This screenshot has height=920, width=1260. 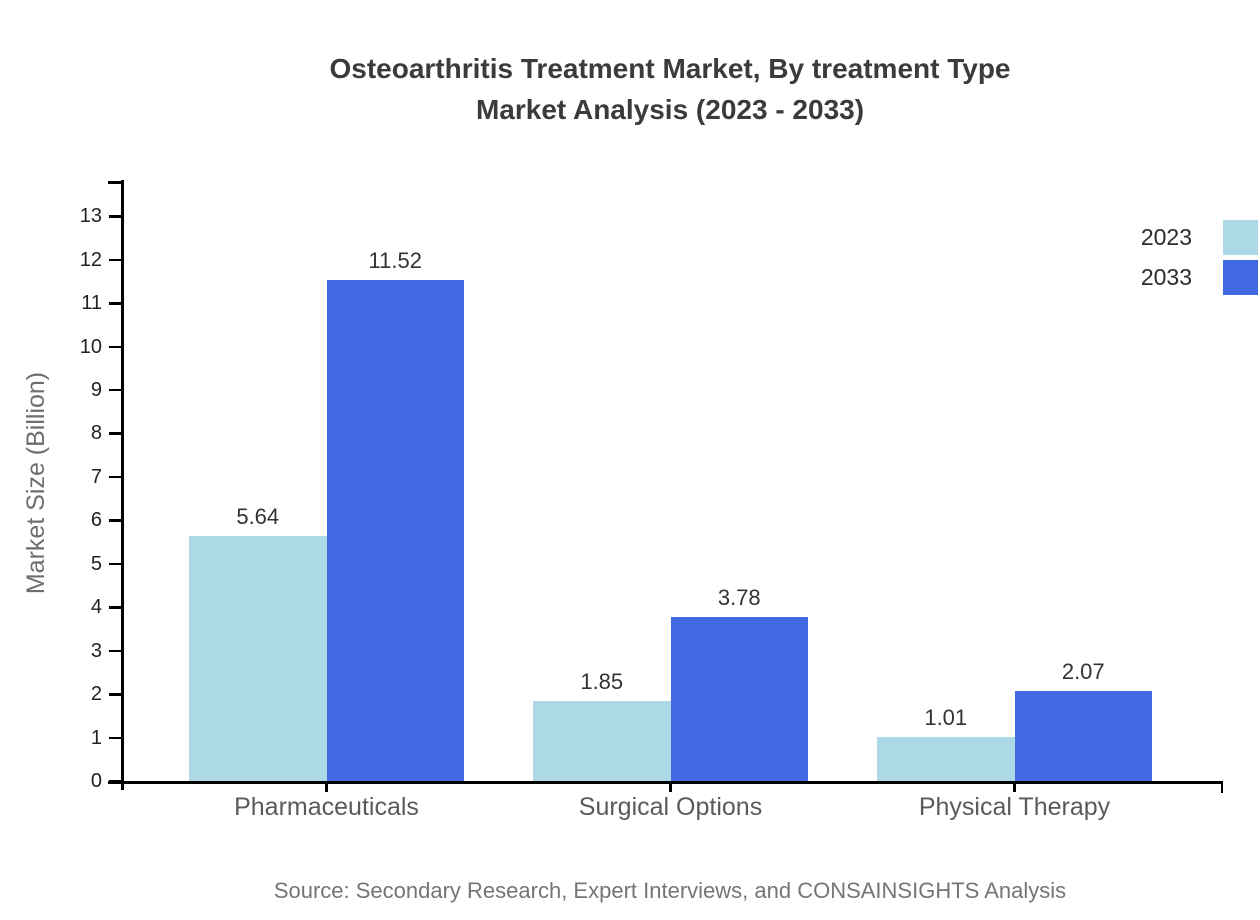 What do you see at coordinates (602, 740) in the screenshot?
I see `bar-2023-surgical-options` at bounding box center [602, 740].